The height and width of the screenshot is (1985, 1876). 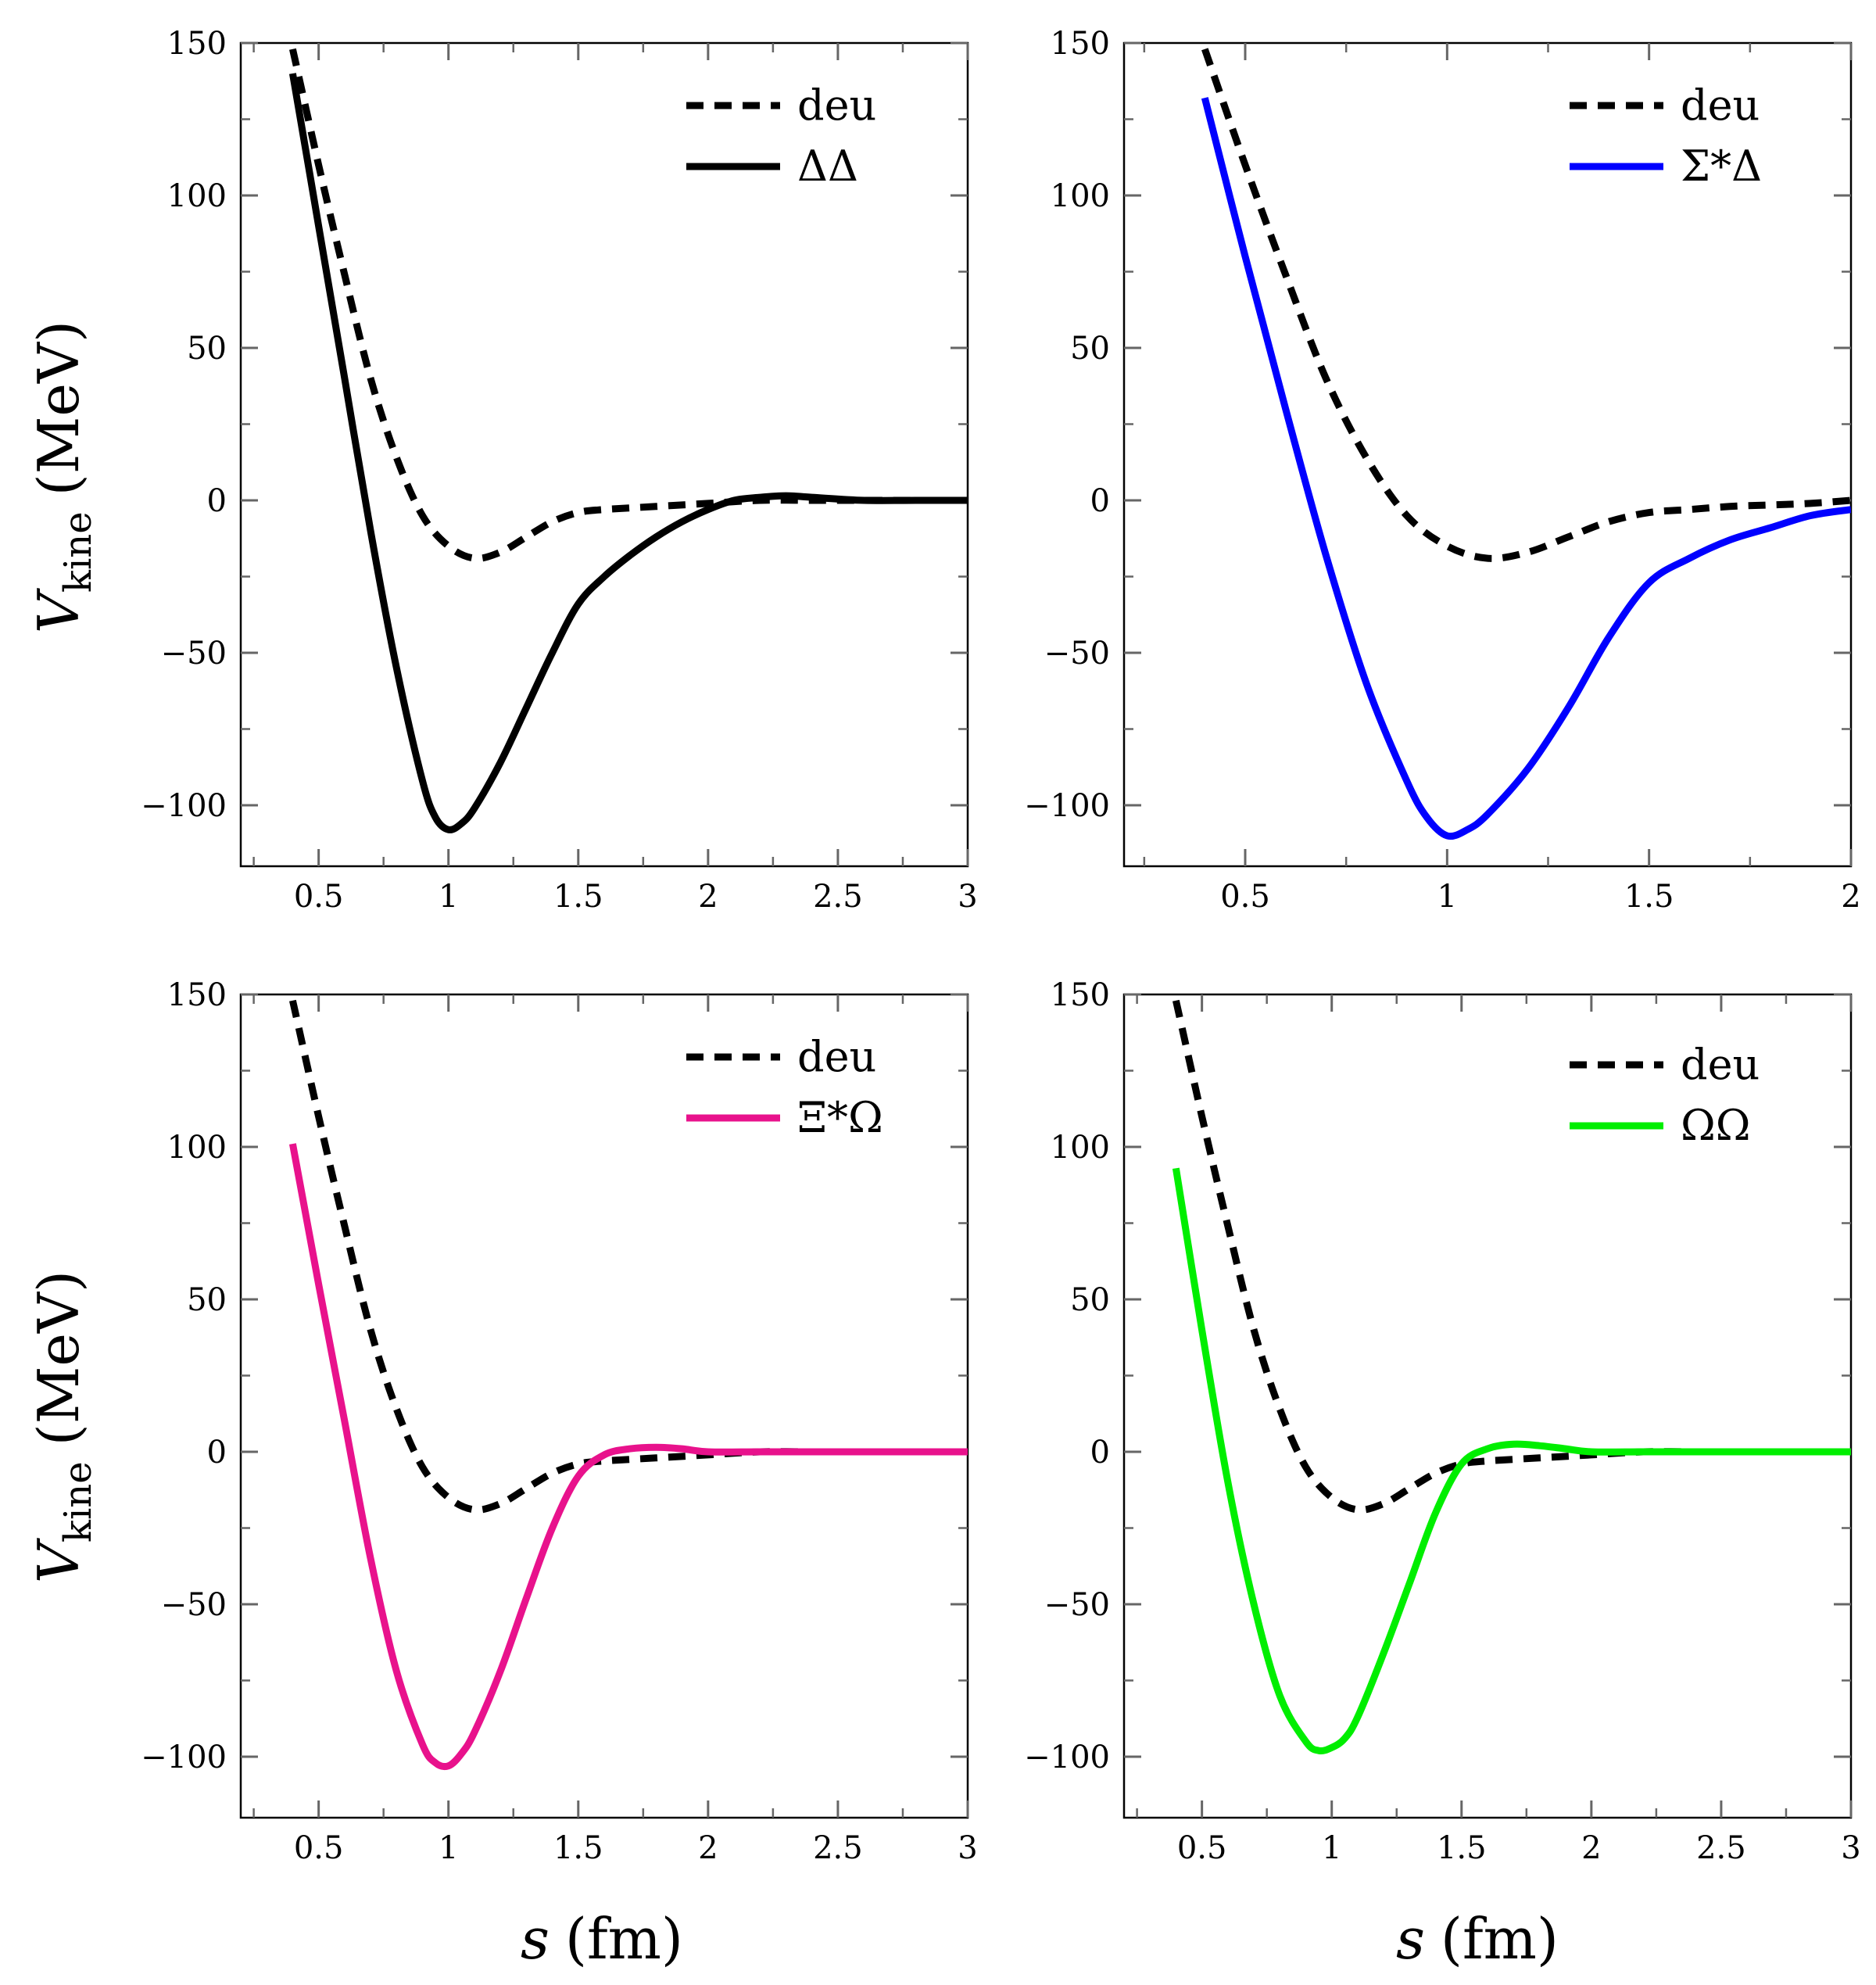 I want to click on x-axis-title-left: s (fm), so click(x=602, y=1939).